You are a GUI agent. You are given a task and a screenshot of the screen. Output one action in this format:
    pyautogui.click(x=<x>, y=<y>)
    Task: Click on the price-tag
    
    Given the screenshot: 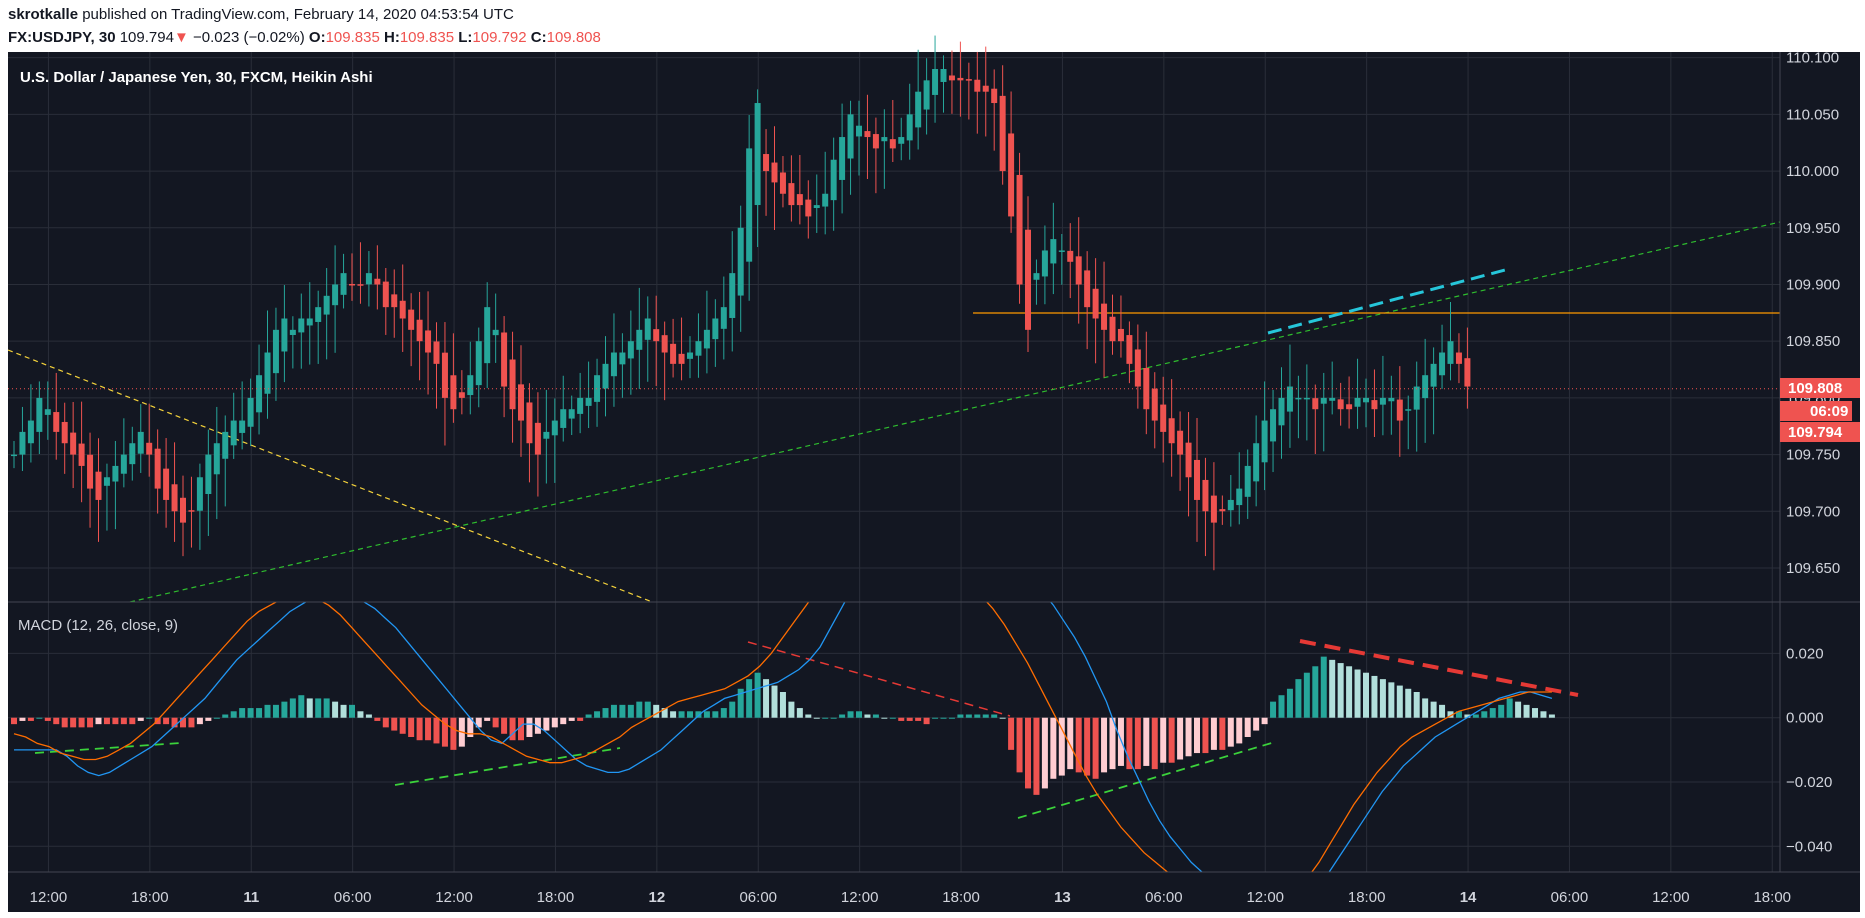 What is the action you would take?
    pyautogui.click(x=1820, y=388)
    